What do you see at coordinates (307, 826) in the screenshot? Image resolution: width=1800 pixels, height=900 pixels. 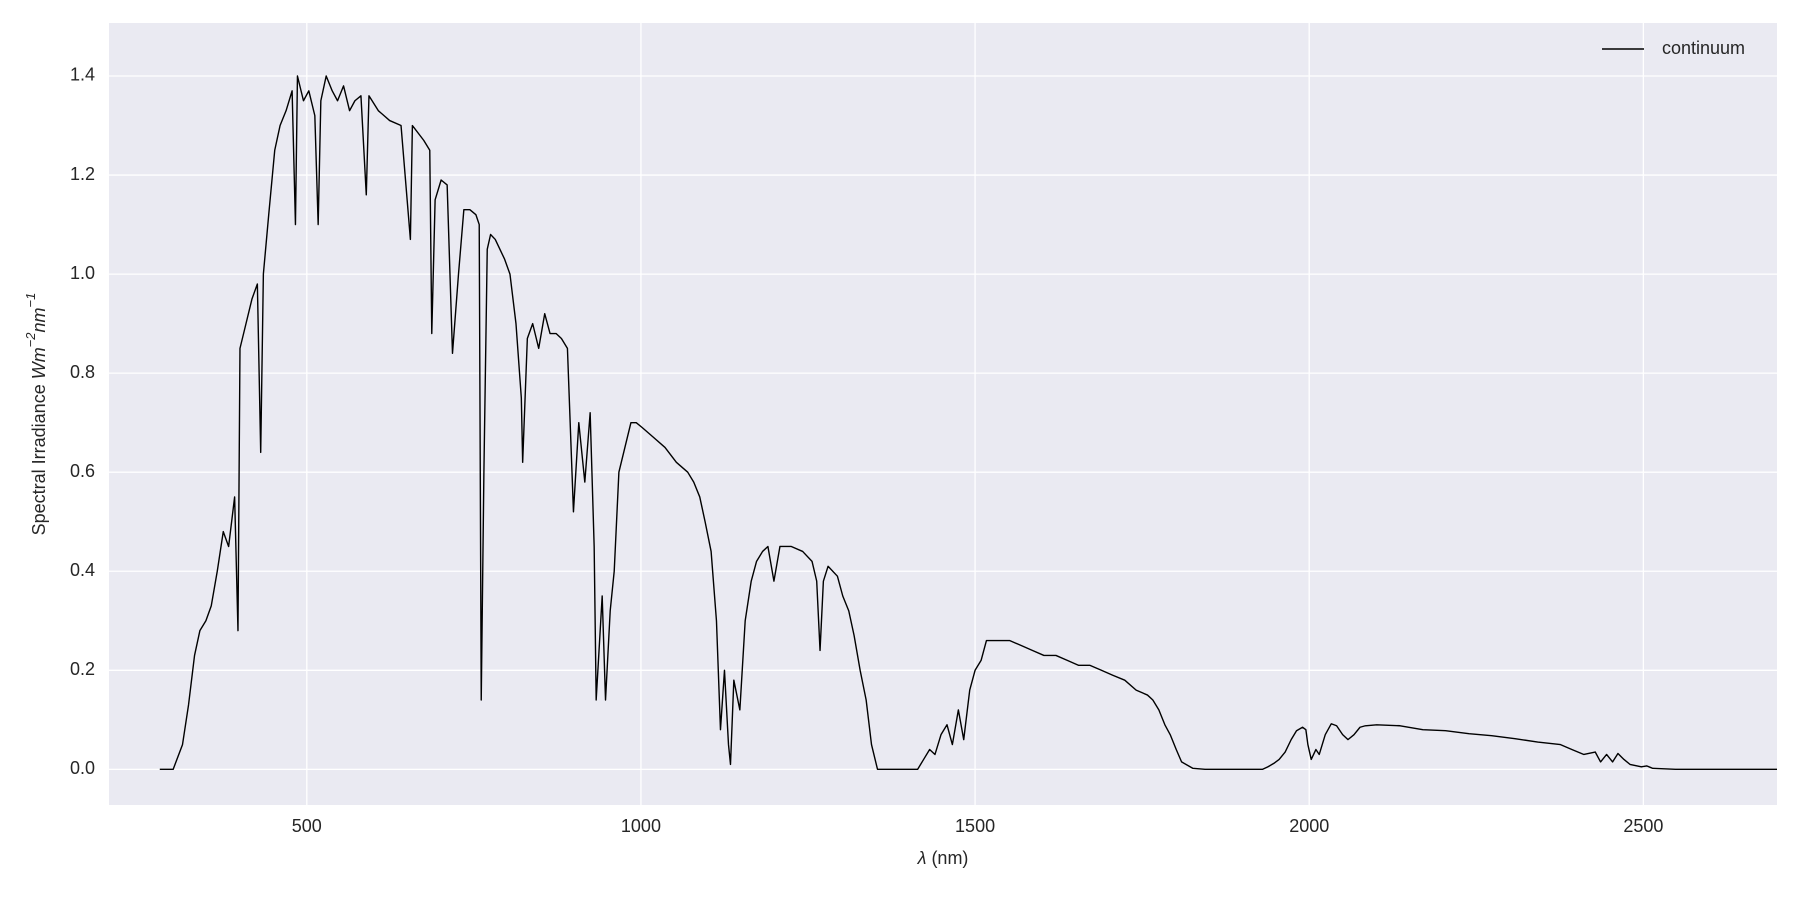 I see `x-tick-label: 500` at bounding box center [307, 826].